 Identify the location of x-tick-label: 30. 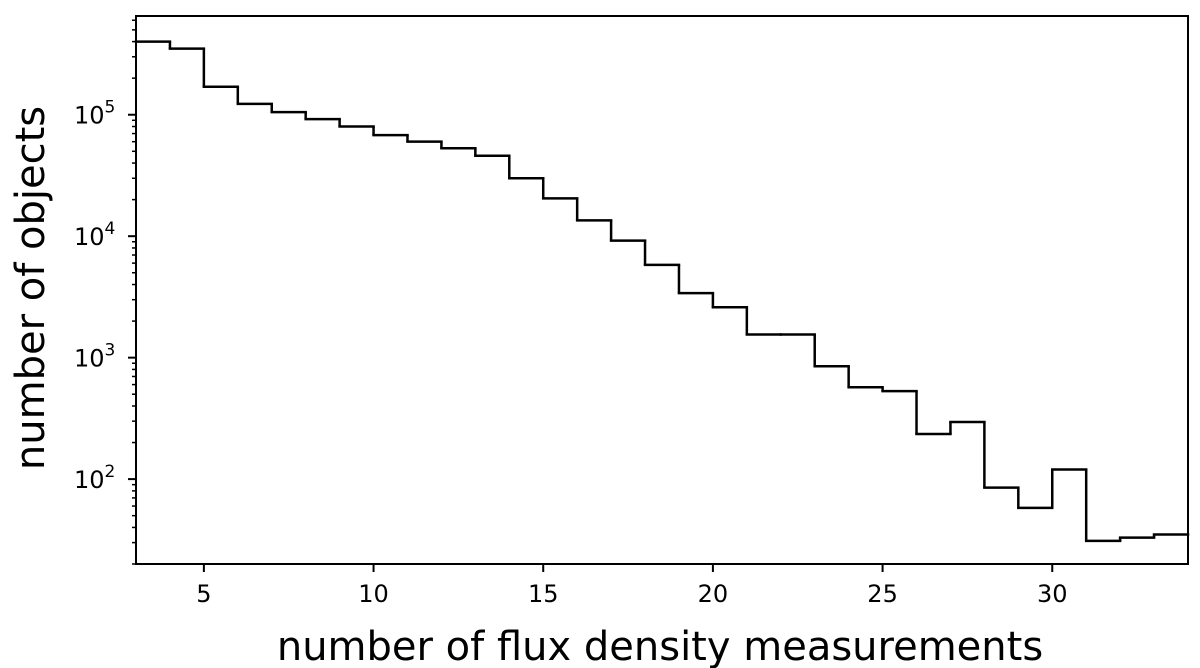
(1052, 594).